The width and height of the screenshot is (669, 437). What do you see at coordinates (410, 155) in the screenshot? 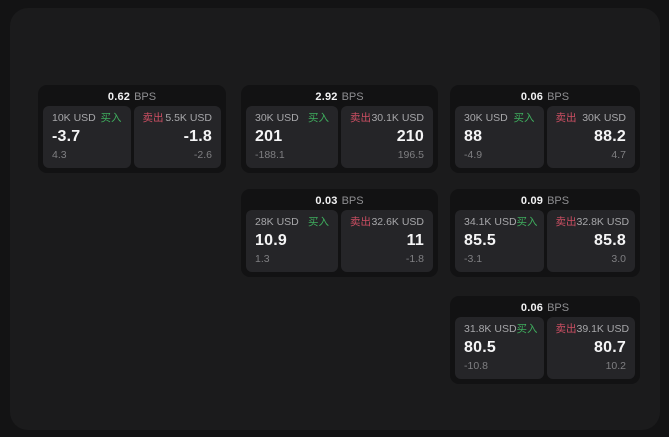
I see `sell-delta: 196.5` at bounding box center [410, 155].